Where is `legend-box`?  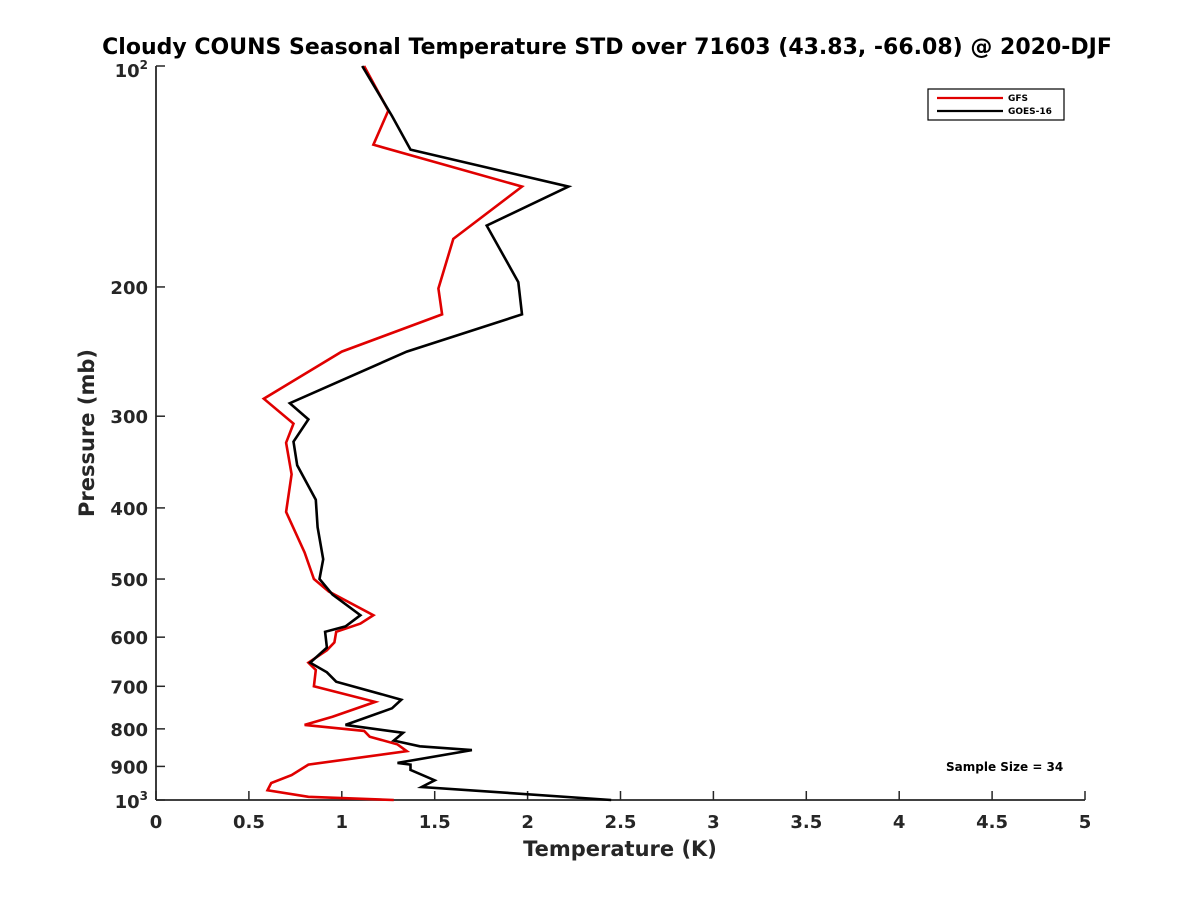 legend-box is located at coordinates (996, 104).